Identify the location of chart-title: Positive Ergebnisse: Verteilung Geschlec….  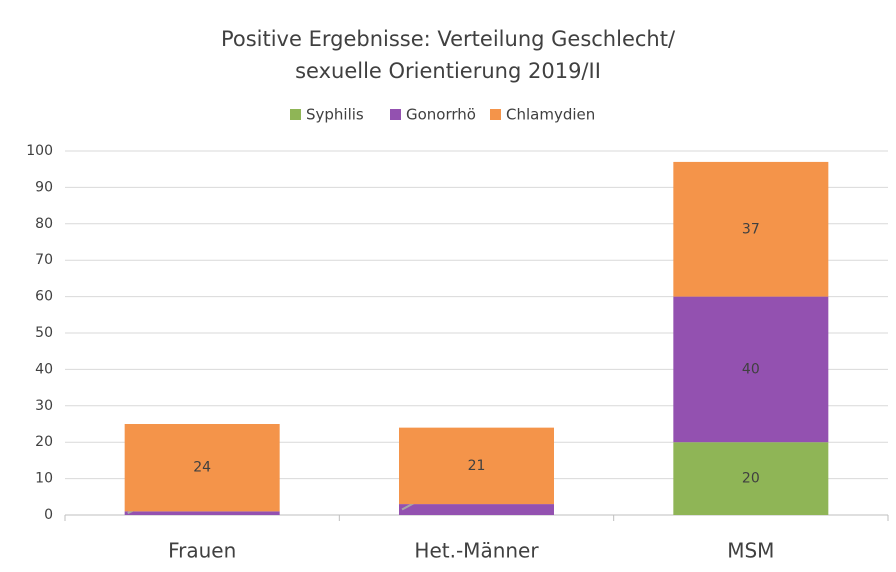
(448, 39).